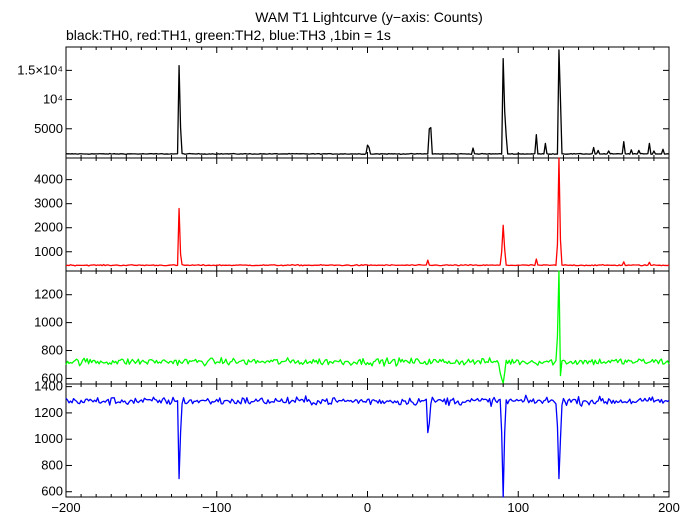 This screenshot has width=689, height=515. Describe the element at coordinates (52, 491) in the screenshot. I see `y-tick-label-TH3: 600` at that location.